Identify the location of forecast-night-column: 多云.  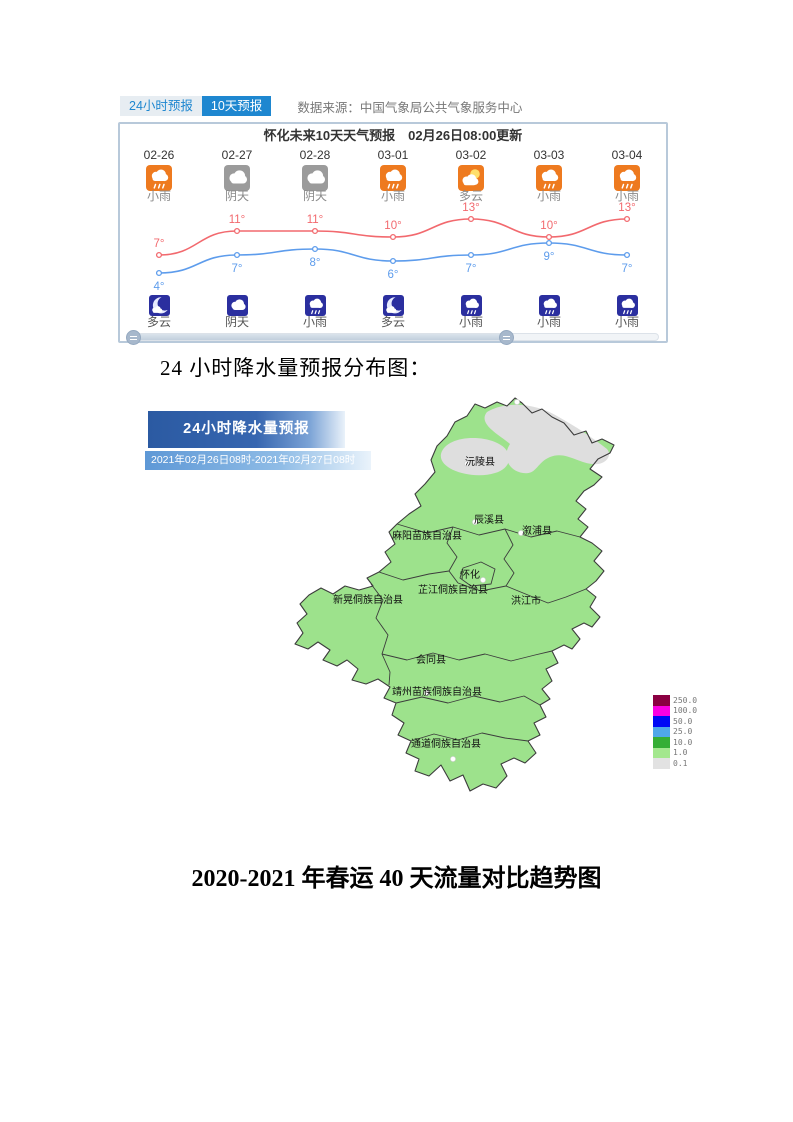
(159, 312).